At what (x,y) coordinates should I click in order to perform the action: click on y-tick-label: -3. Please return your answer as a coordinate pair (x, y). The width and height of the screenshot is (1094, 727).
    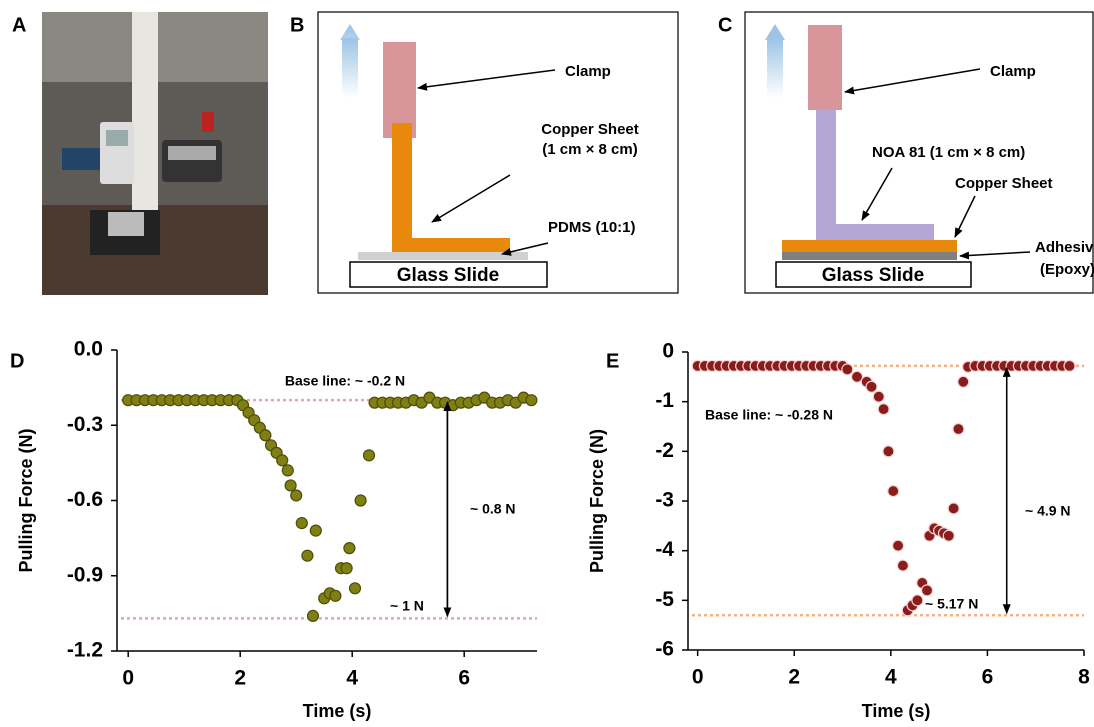
    Looking at the image, I should click on (664, 500).